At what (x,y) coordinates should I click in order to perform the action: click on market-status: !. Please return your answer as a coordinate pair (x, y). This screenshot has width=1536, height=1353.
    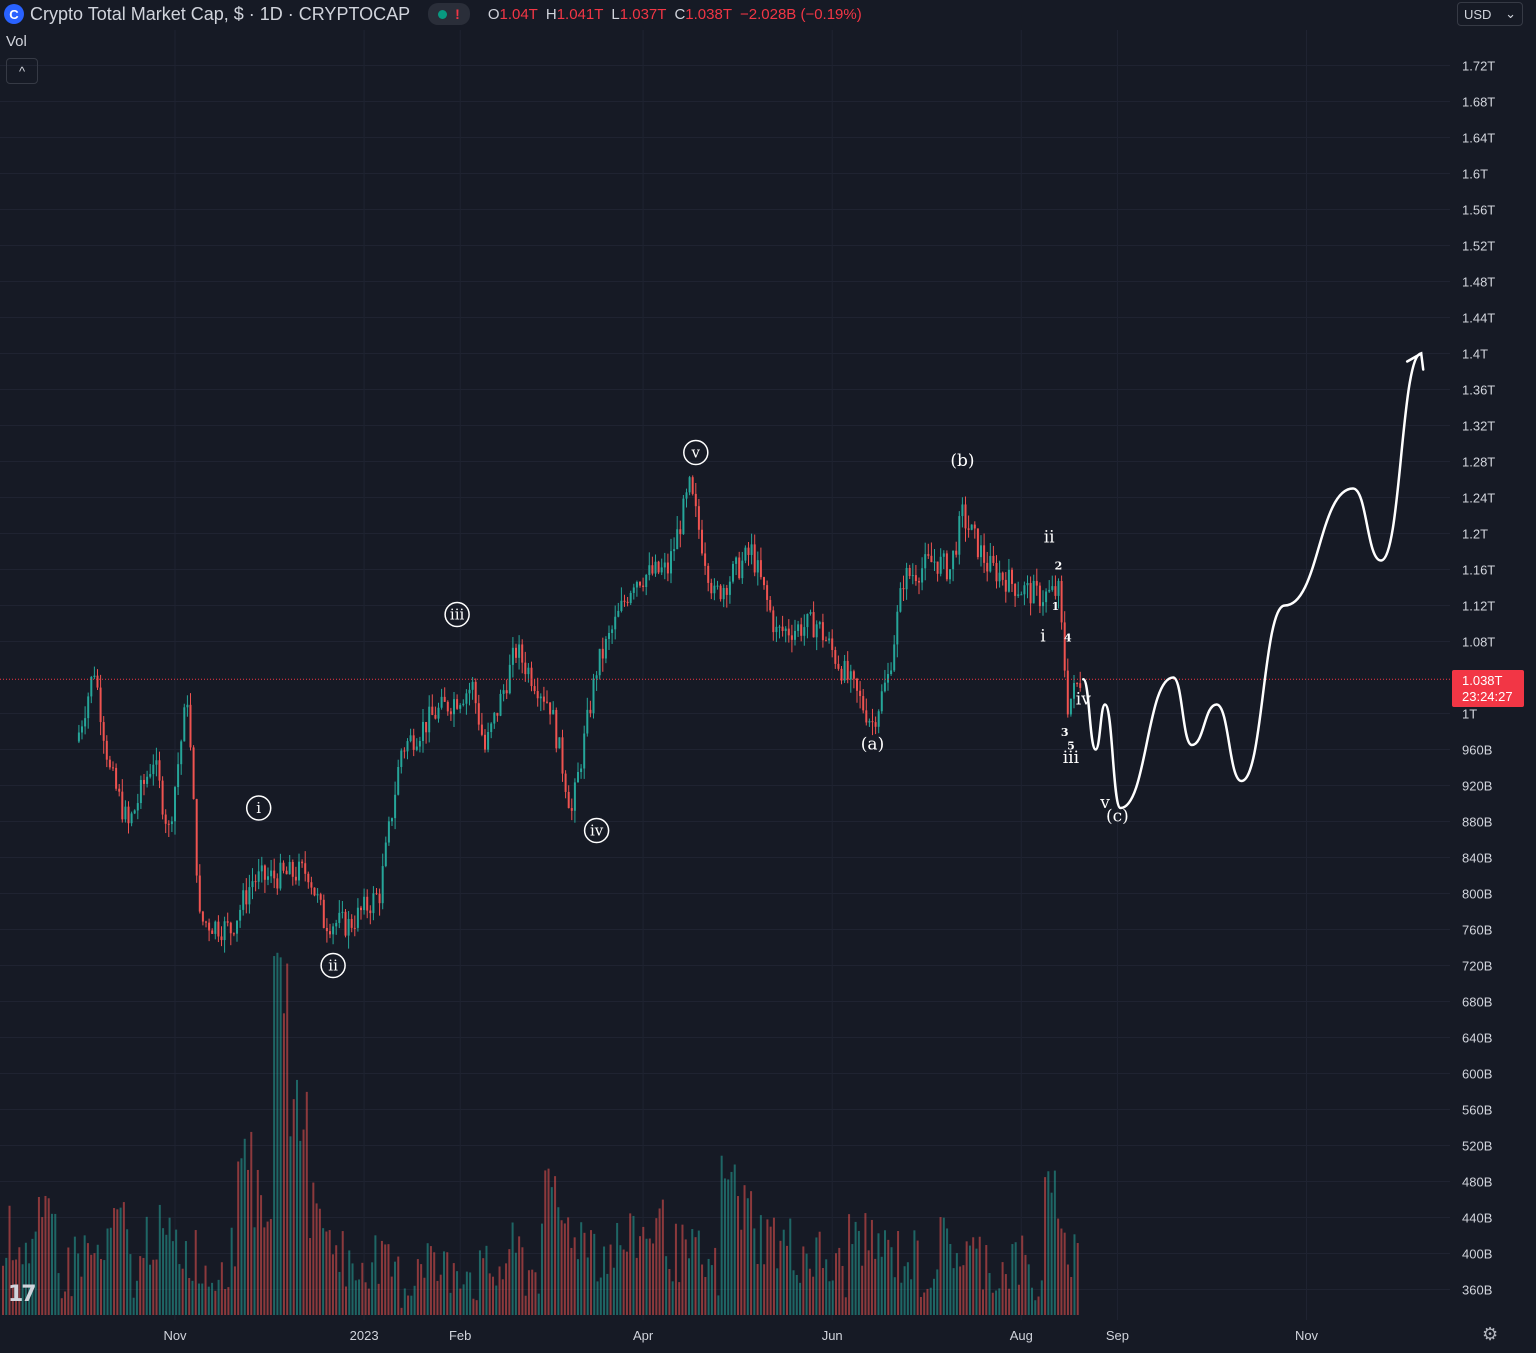
    Looking at the image, I should click on (449, 14).